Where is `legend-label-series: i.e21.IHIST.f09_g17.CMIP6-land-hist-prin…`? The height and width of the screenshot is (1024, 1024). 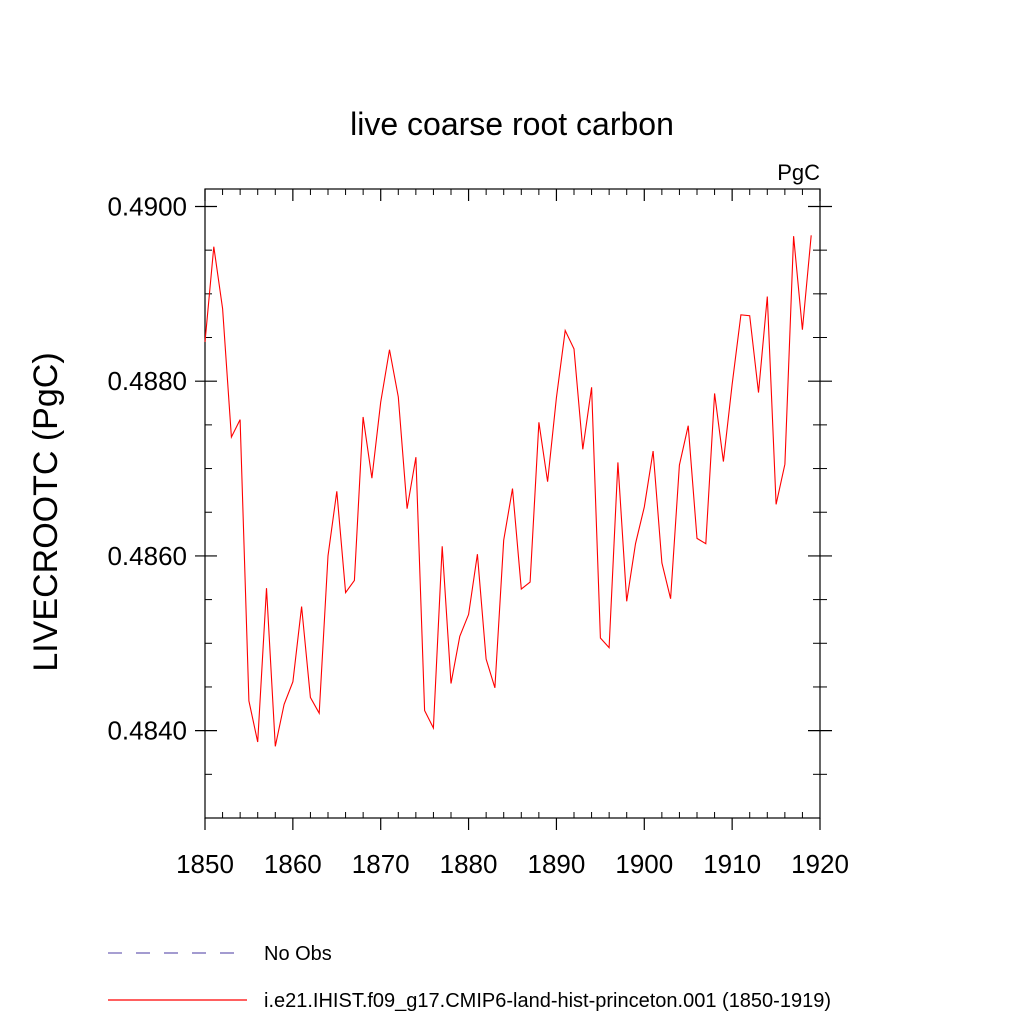 legend-label-series: i.e21.IHIST.f09_g17.CMIP6-land-hist-prin… is located at coordinates (547, 1001).